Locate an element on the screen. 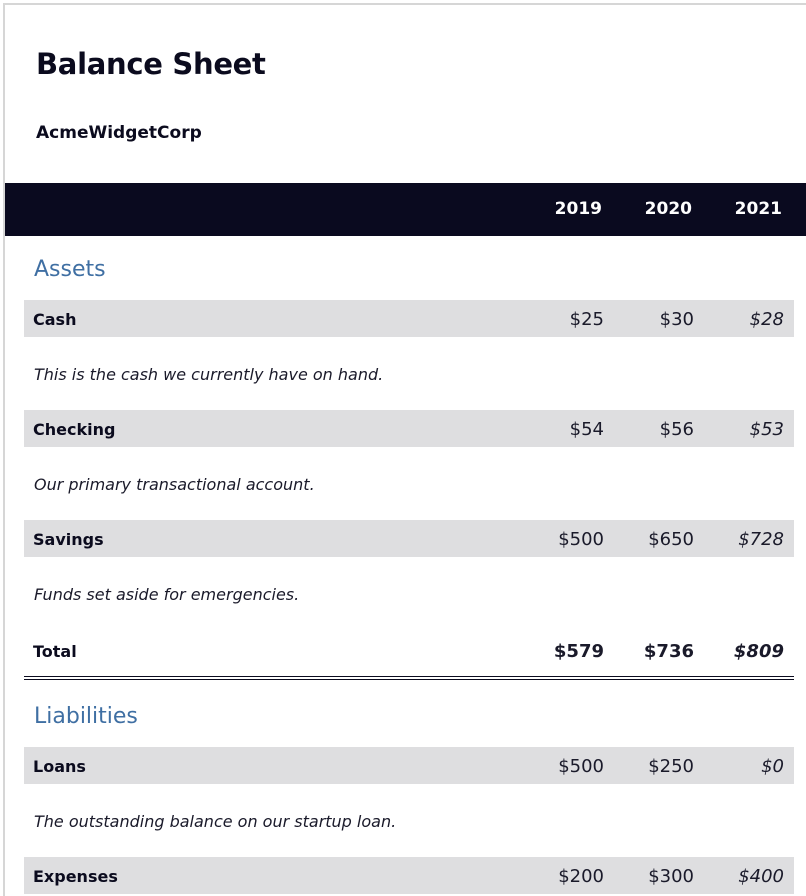  cell-2020: $250 is located at coordinates (671, 766).